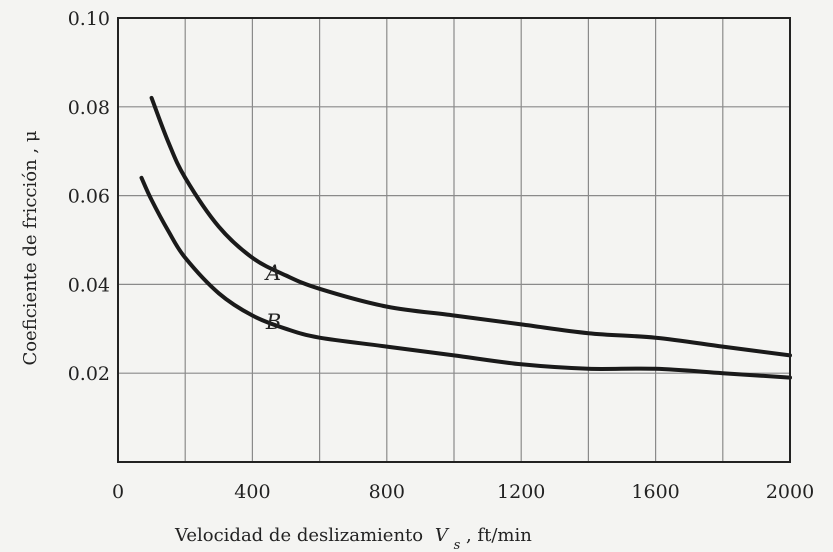  Describe the element at coordinates (790, 492) in the screenshot. I see `x-tick-label-2000: 2000` at that location.